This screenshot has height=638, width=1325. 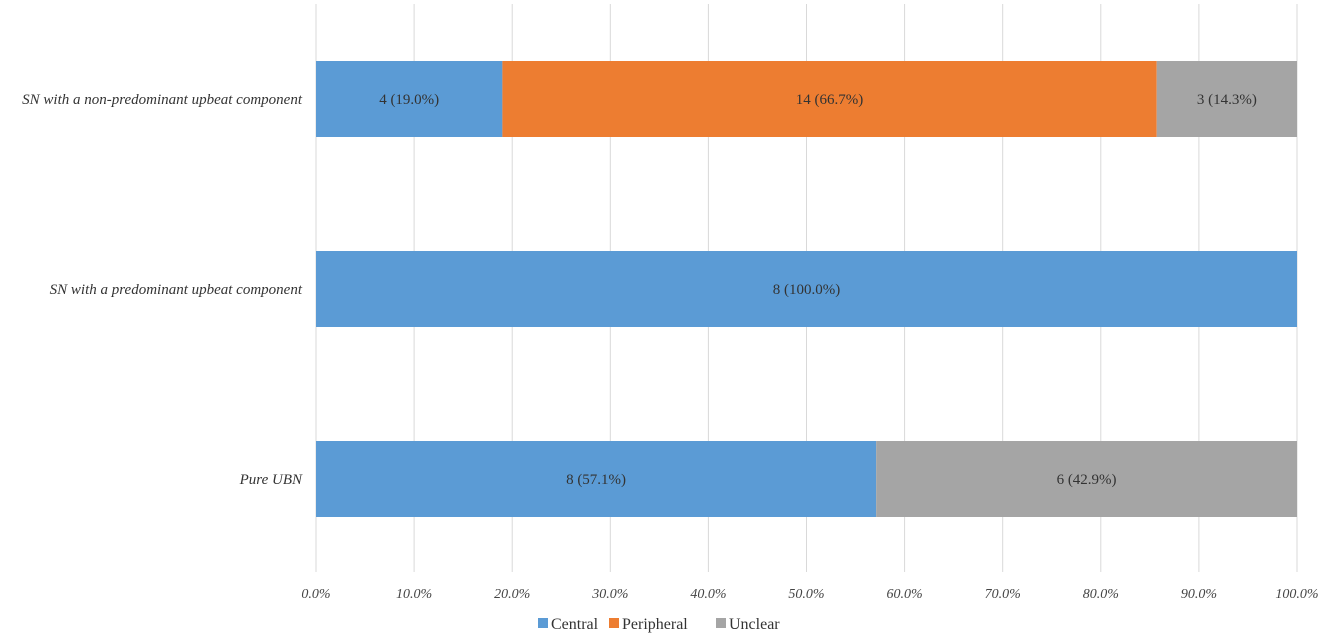 What do you see at coordinates (609, 594) in the screenshot?
I see `x-tick-label: 30.0%` at bounding box center [609, 594].